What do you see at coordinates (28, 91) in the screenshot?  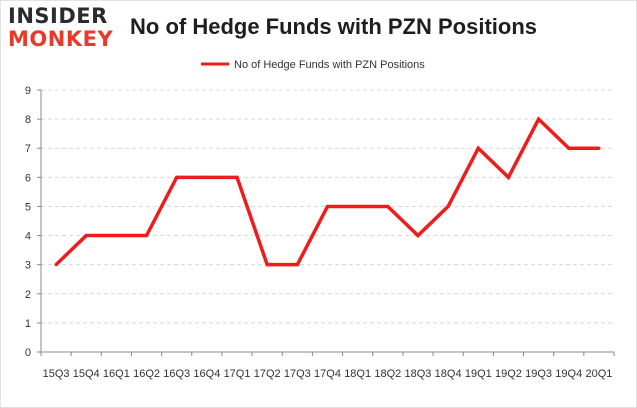 I see `y-tick-label: 9` at bounding box center [28, 91].